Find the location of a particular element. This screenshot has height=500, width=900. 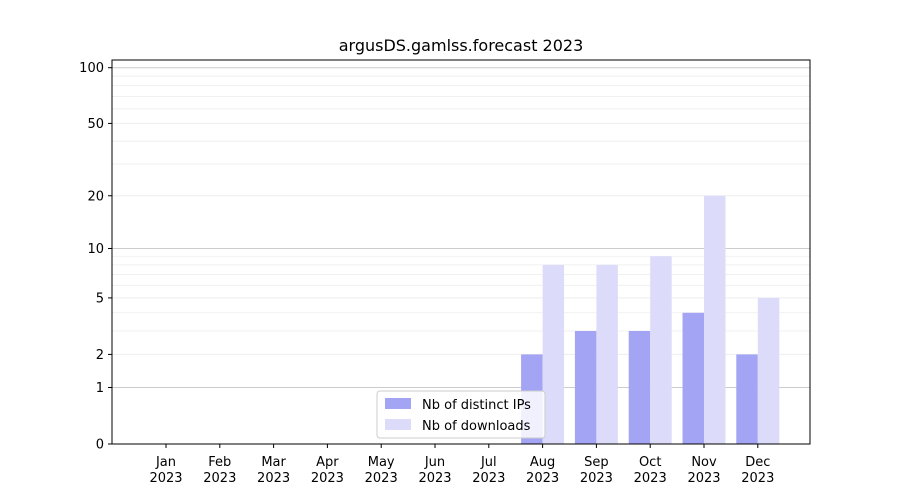

y-tick-label: 2 is located at coordinates (100, 355).